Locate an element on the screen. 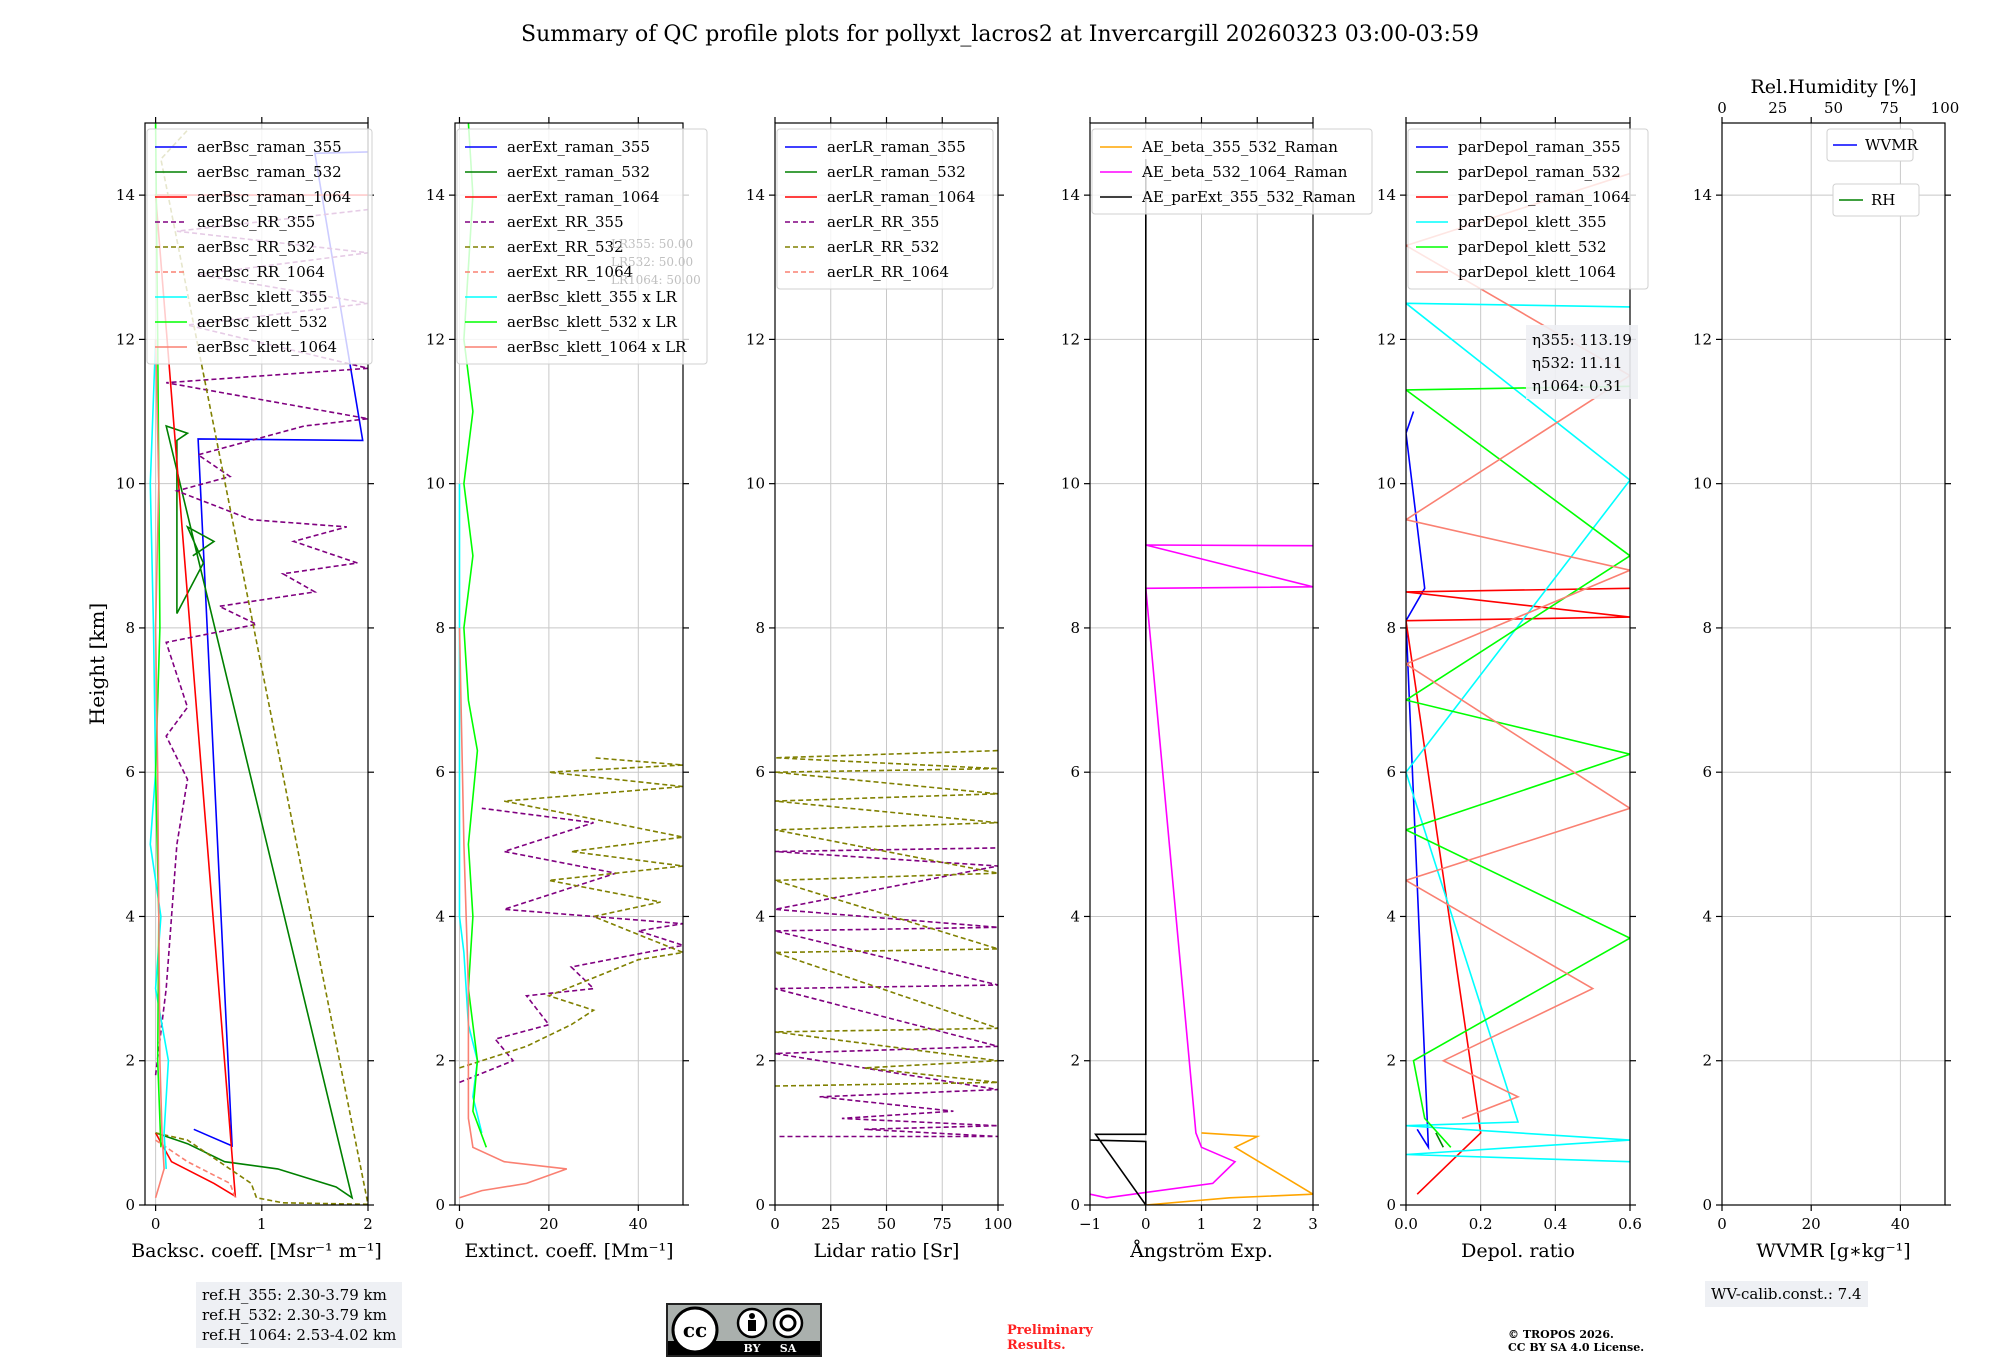 Image resolution: width=2000 pixels, height=1360 pixels. share-alike-icon is located at coordinates (788, 1323).